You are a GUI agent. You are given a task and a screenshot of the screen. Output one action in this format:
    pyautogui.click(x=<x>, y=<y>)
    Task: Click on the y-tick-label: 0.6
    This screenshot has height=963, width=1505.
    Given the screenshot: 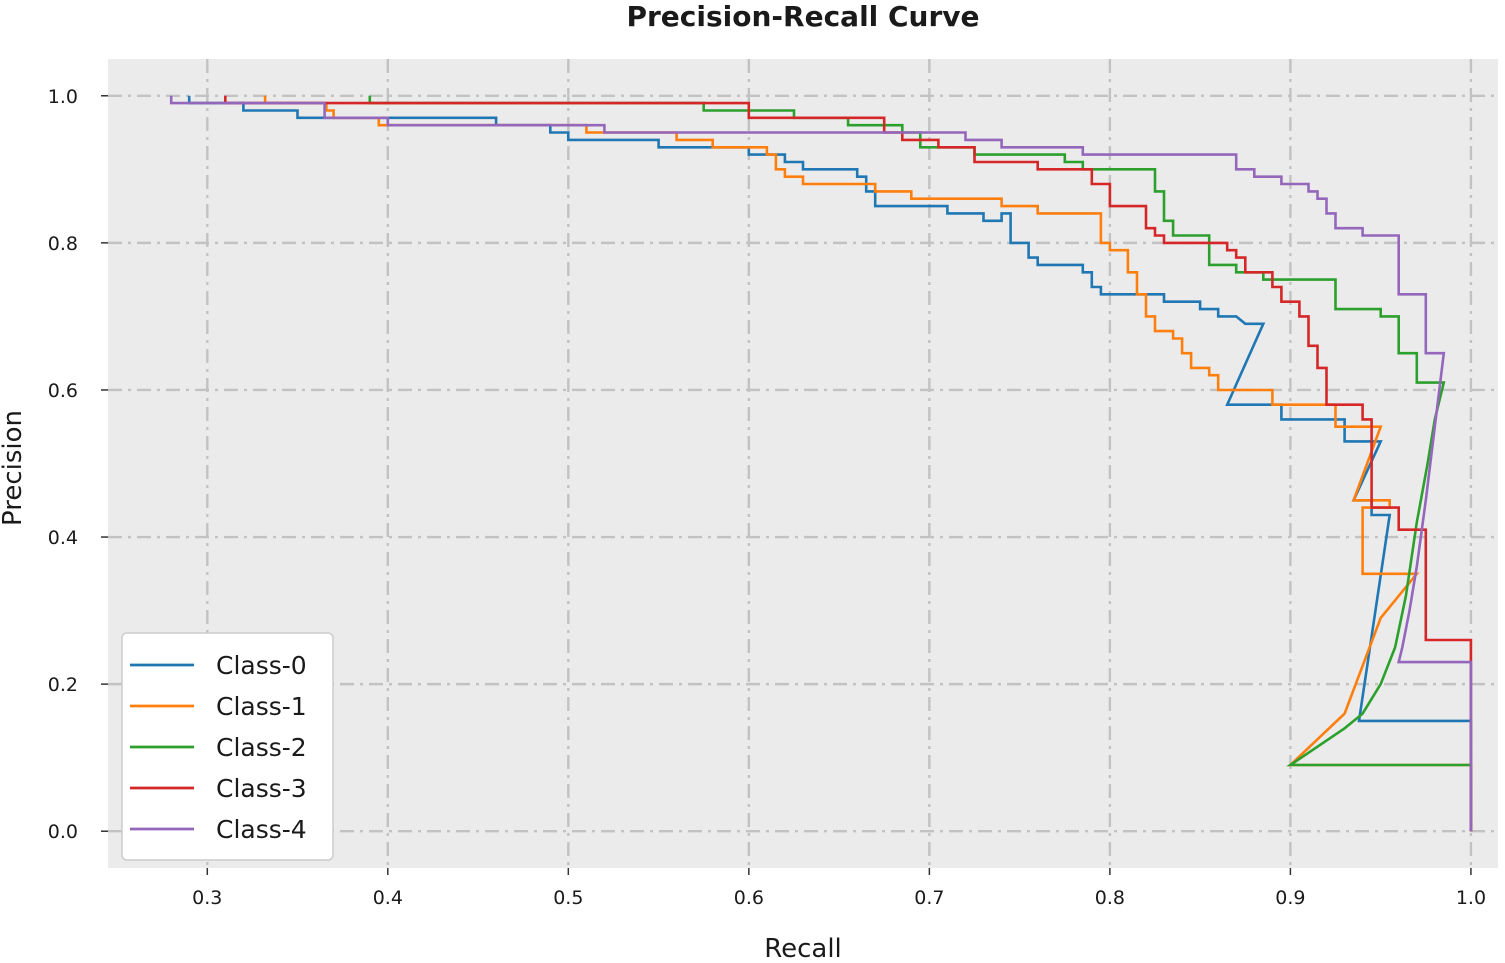 What is the action you would take?
    pyautogui.click(x=63, y=391)
    